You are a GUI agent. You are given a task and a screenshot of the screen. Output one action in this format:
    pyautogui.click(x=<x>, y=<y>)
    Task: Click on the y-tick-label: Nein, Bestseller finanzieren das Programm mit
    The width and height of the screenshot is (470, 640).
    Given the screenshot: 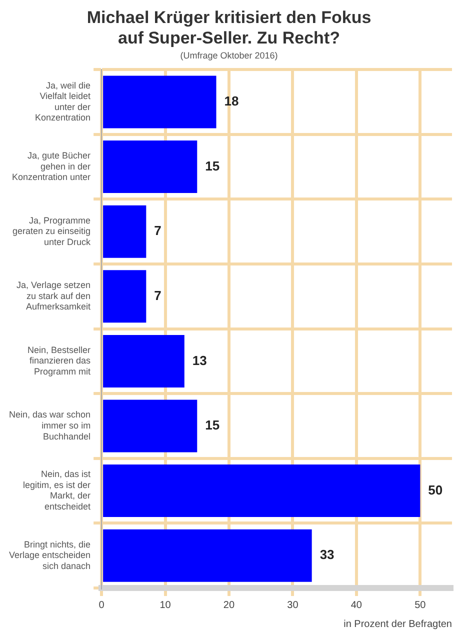 What is the action you would take?
    pyautogui.click(x=60, y=360)
    